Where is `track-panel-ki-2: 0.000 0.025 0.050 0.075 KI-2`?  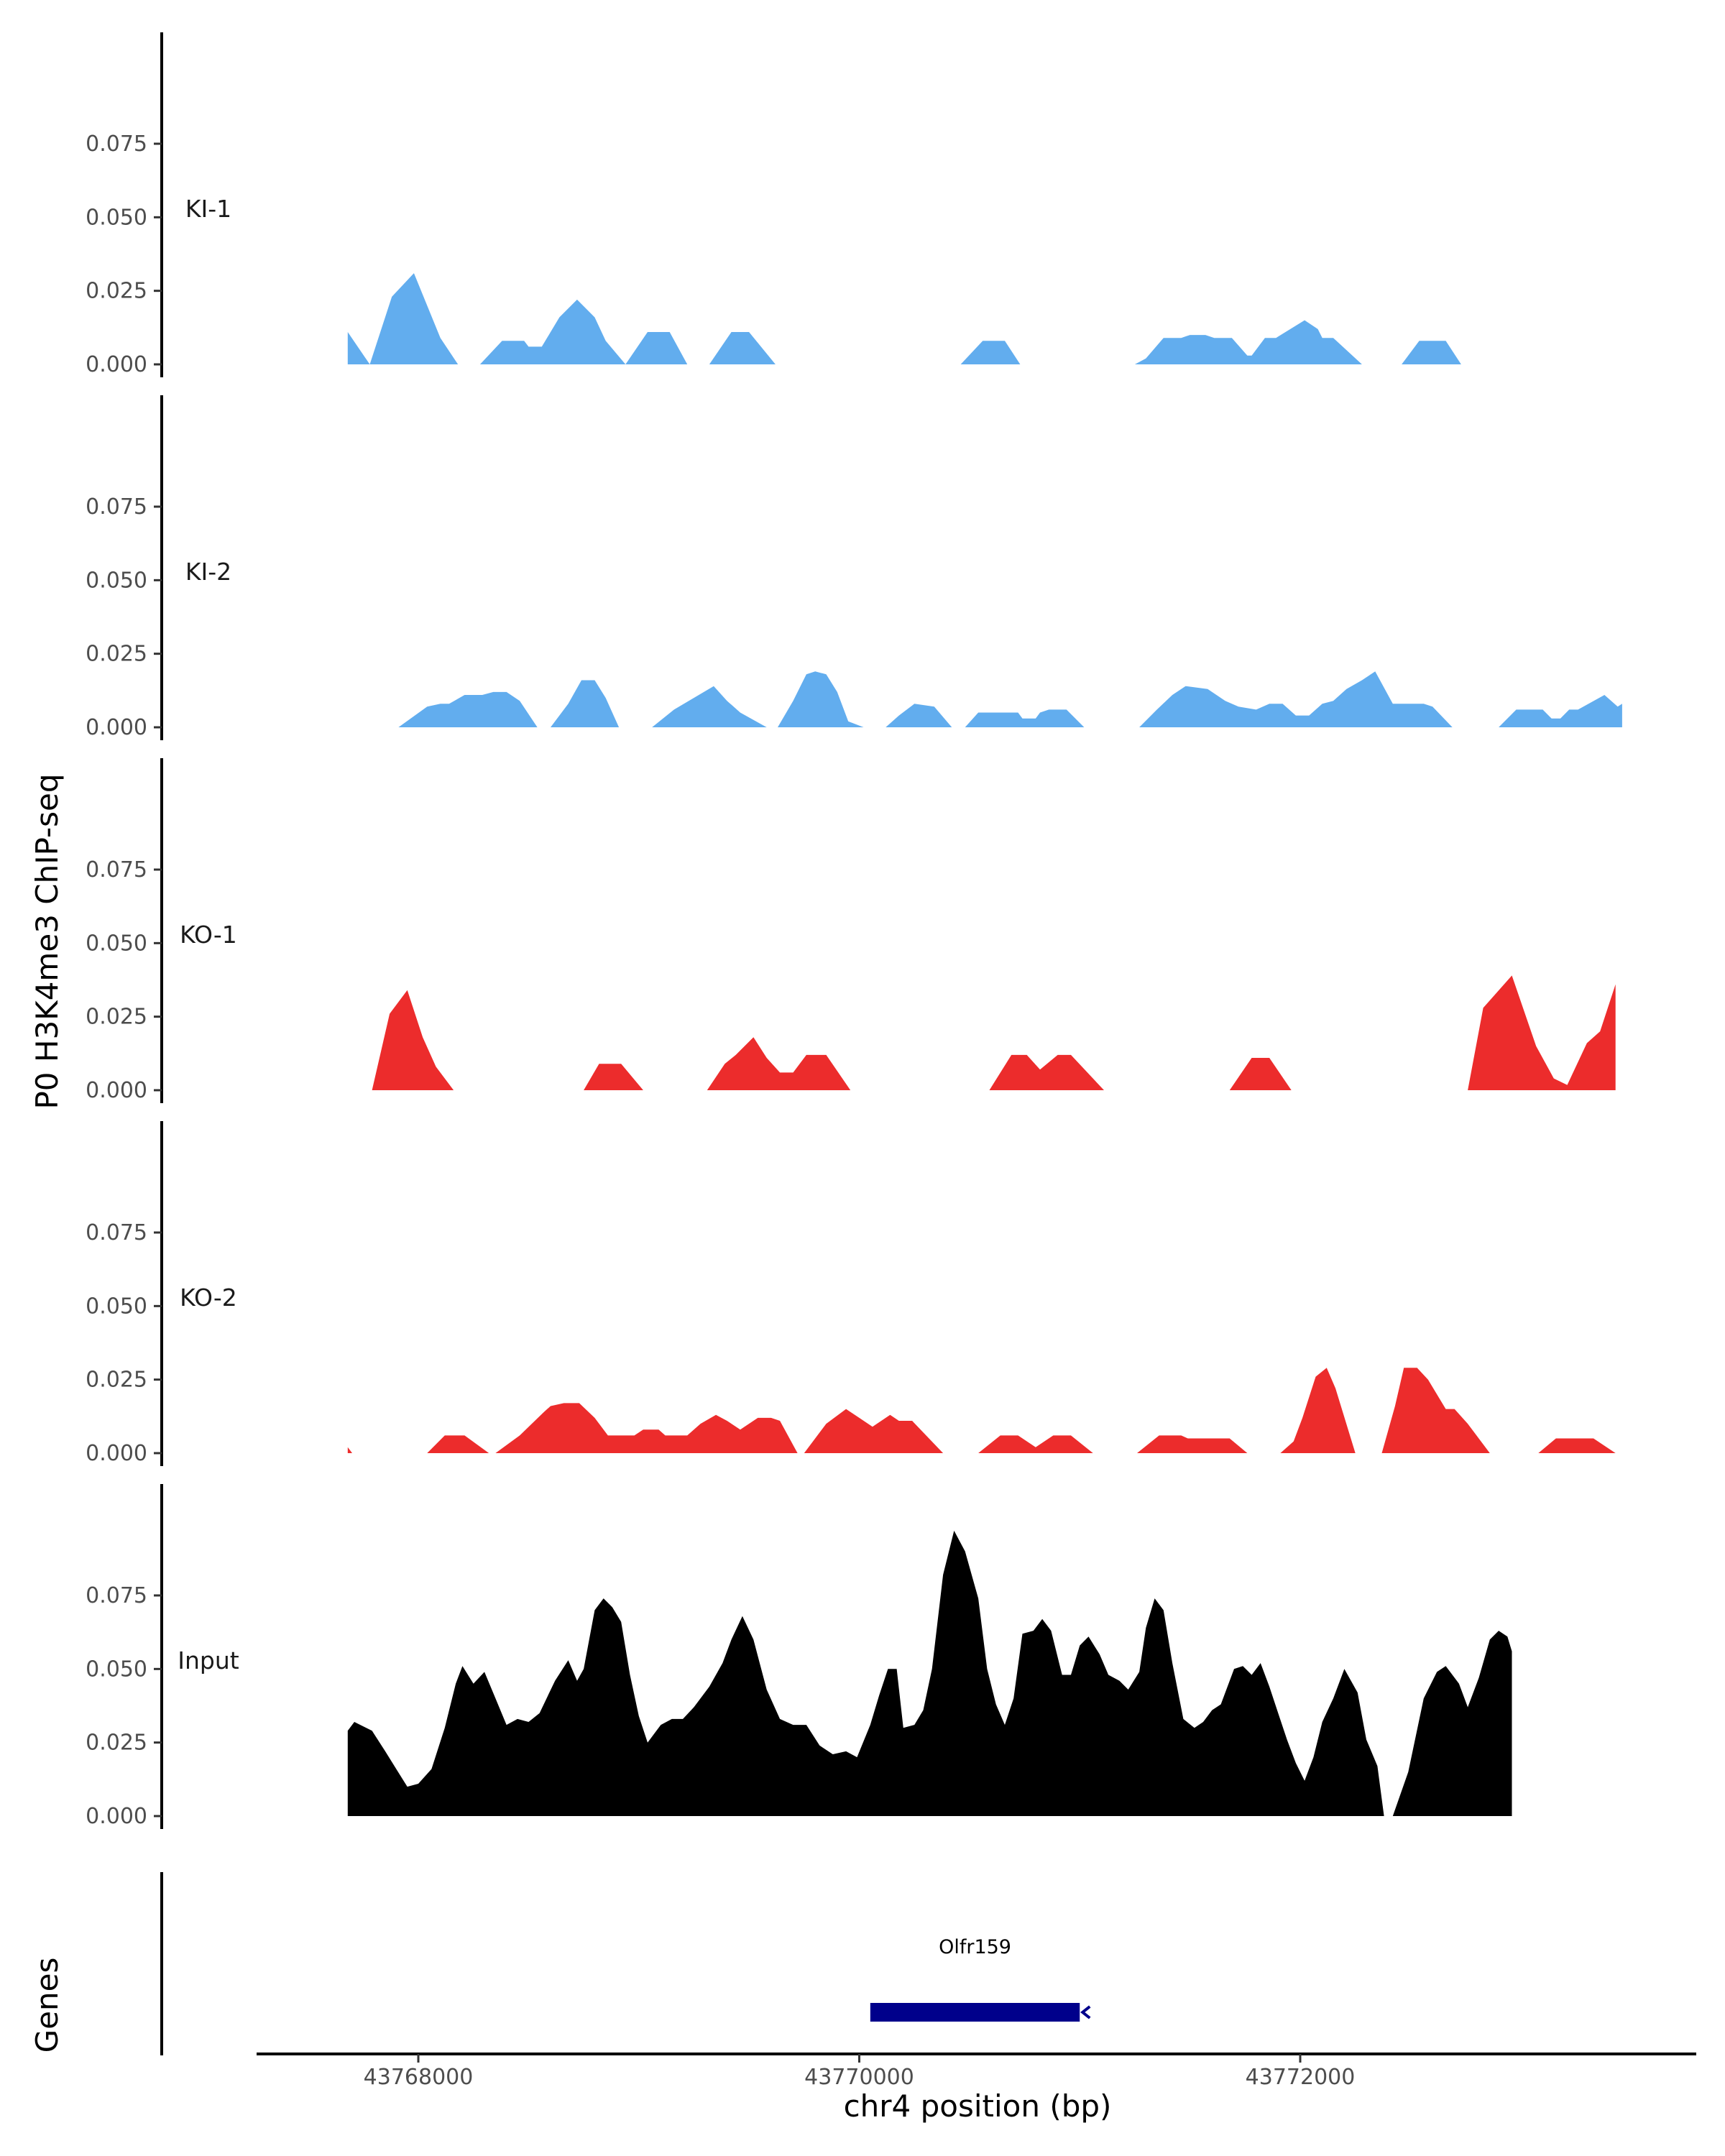
track-panel-ki-2: 0.000 0.025 0.050 0.075 KI-2 is located at coordinates (854, 567).